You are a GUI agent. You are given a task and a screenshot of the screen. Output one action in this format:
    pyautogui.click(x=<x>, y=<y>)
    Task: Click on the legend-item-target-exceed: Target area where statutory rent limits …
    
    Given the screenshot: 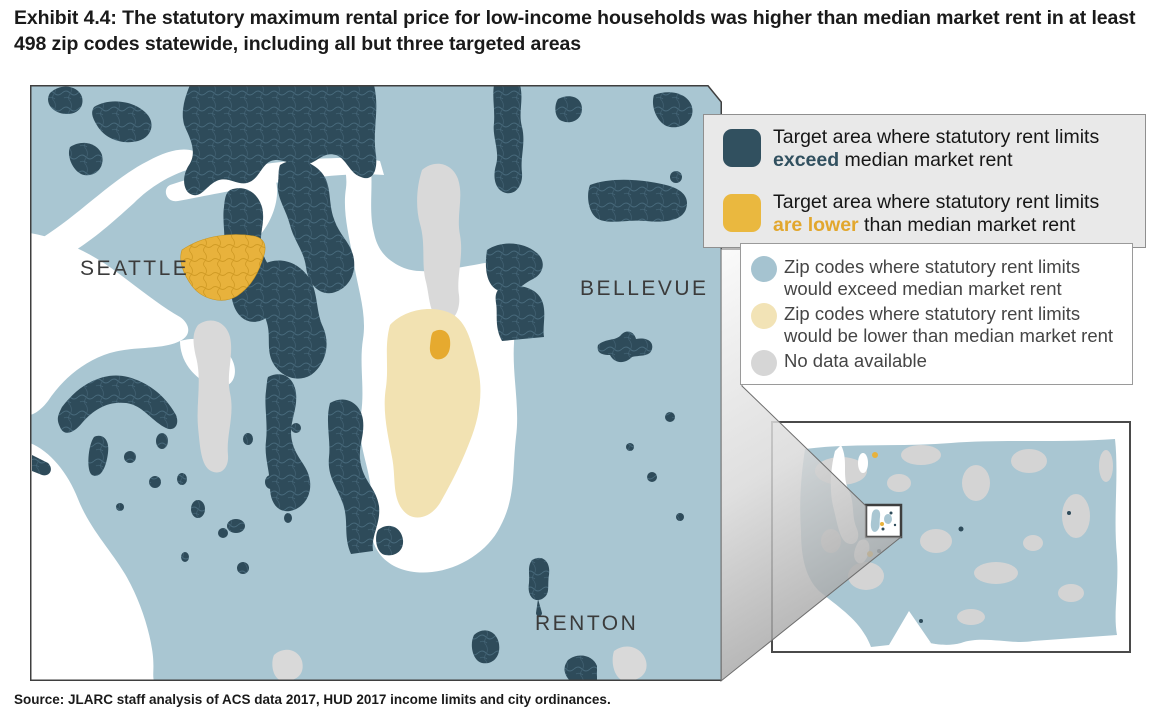 What is the action you would take?
    pyautogui.click(x=911, y=149)
    